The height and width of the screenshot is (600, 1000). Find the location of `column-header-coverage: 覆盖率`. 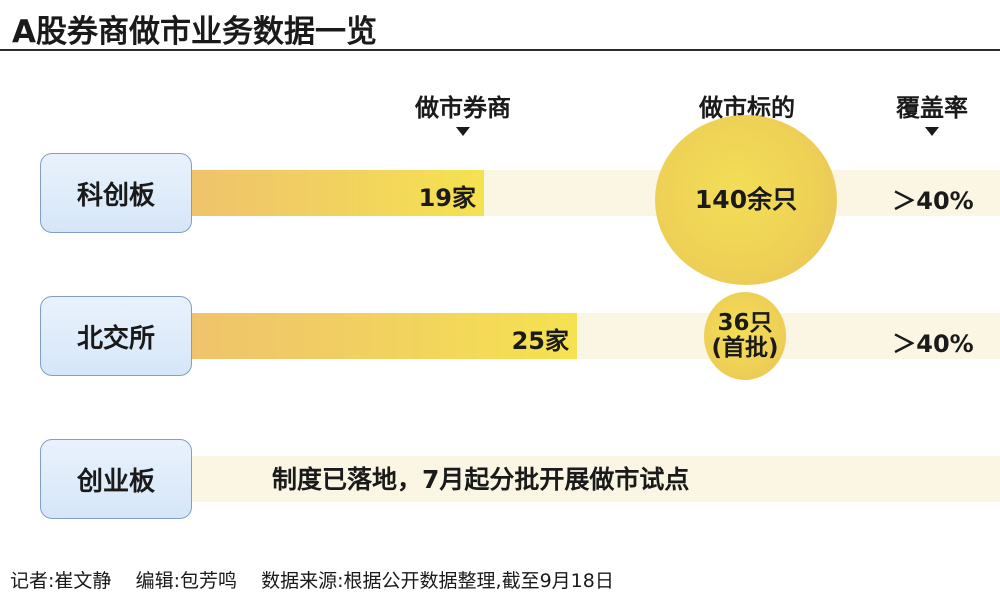

column-header-coverage: 覆盖率 is located at coordinates (932, 108).